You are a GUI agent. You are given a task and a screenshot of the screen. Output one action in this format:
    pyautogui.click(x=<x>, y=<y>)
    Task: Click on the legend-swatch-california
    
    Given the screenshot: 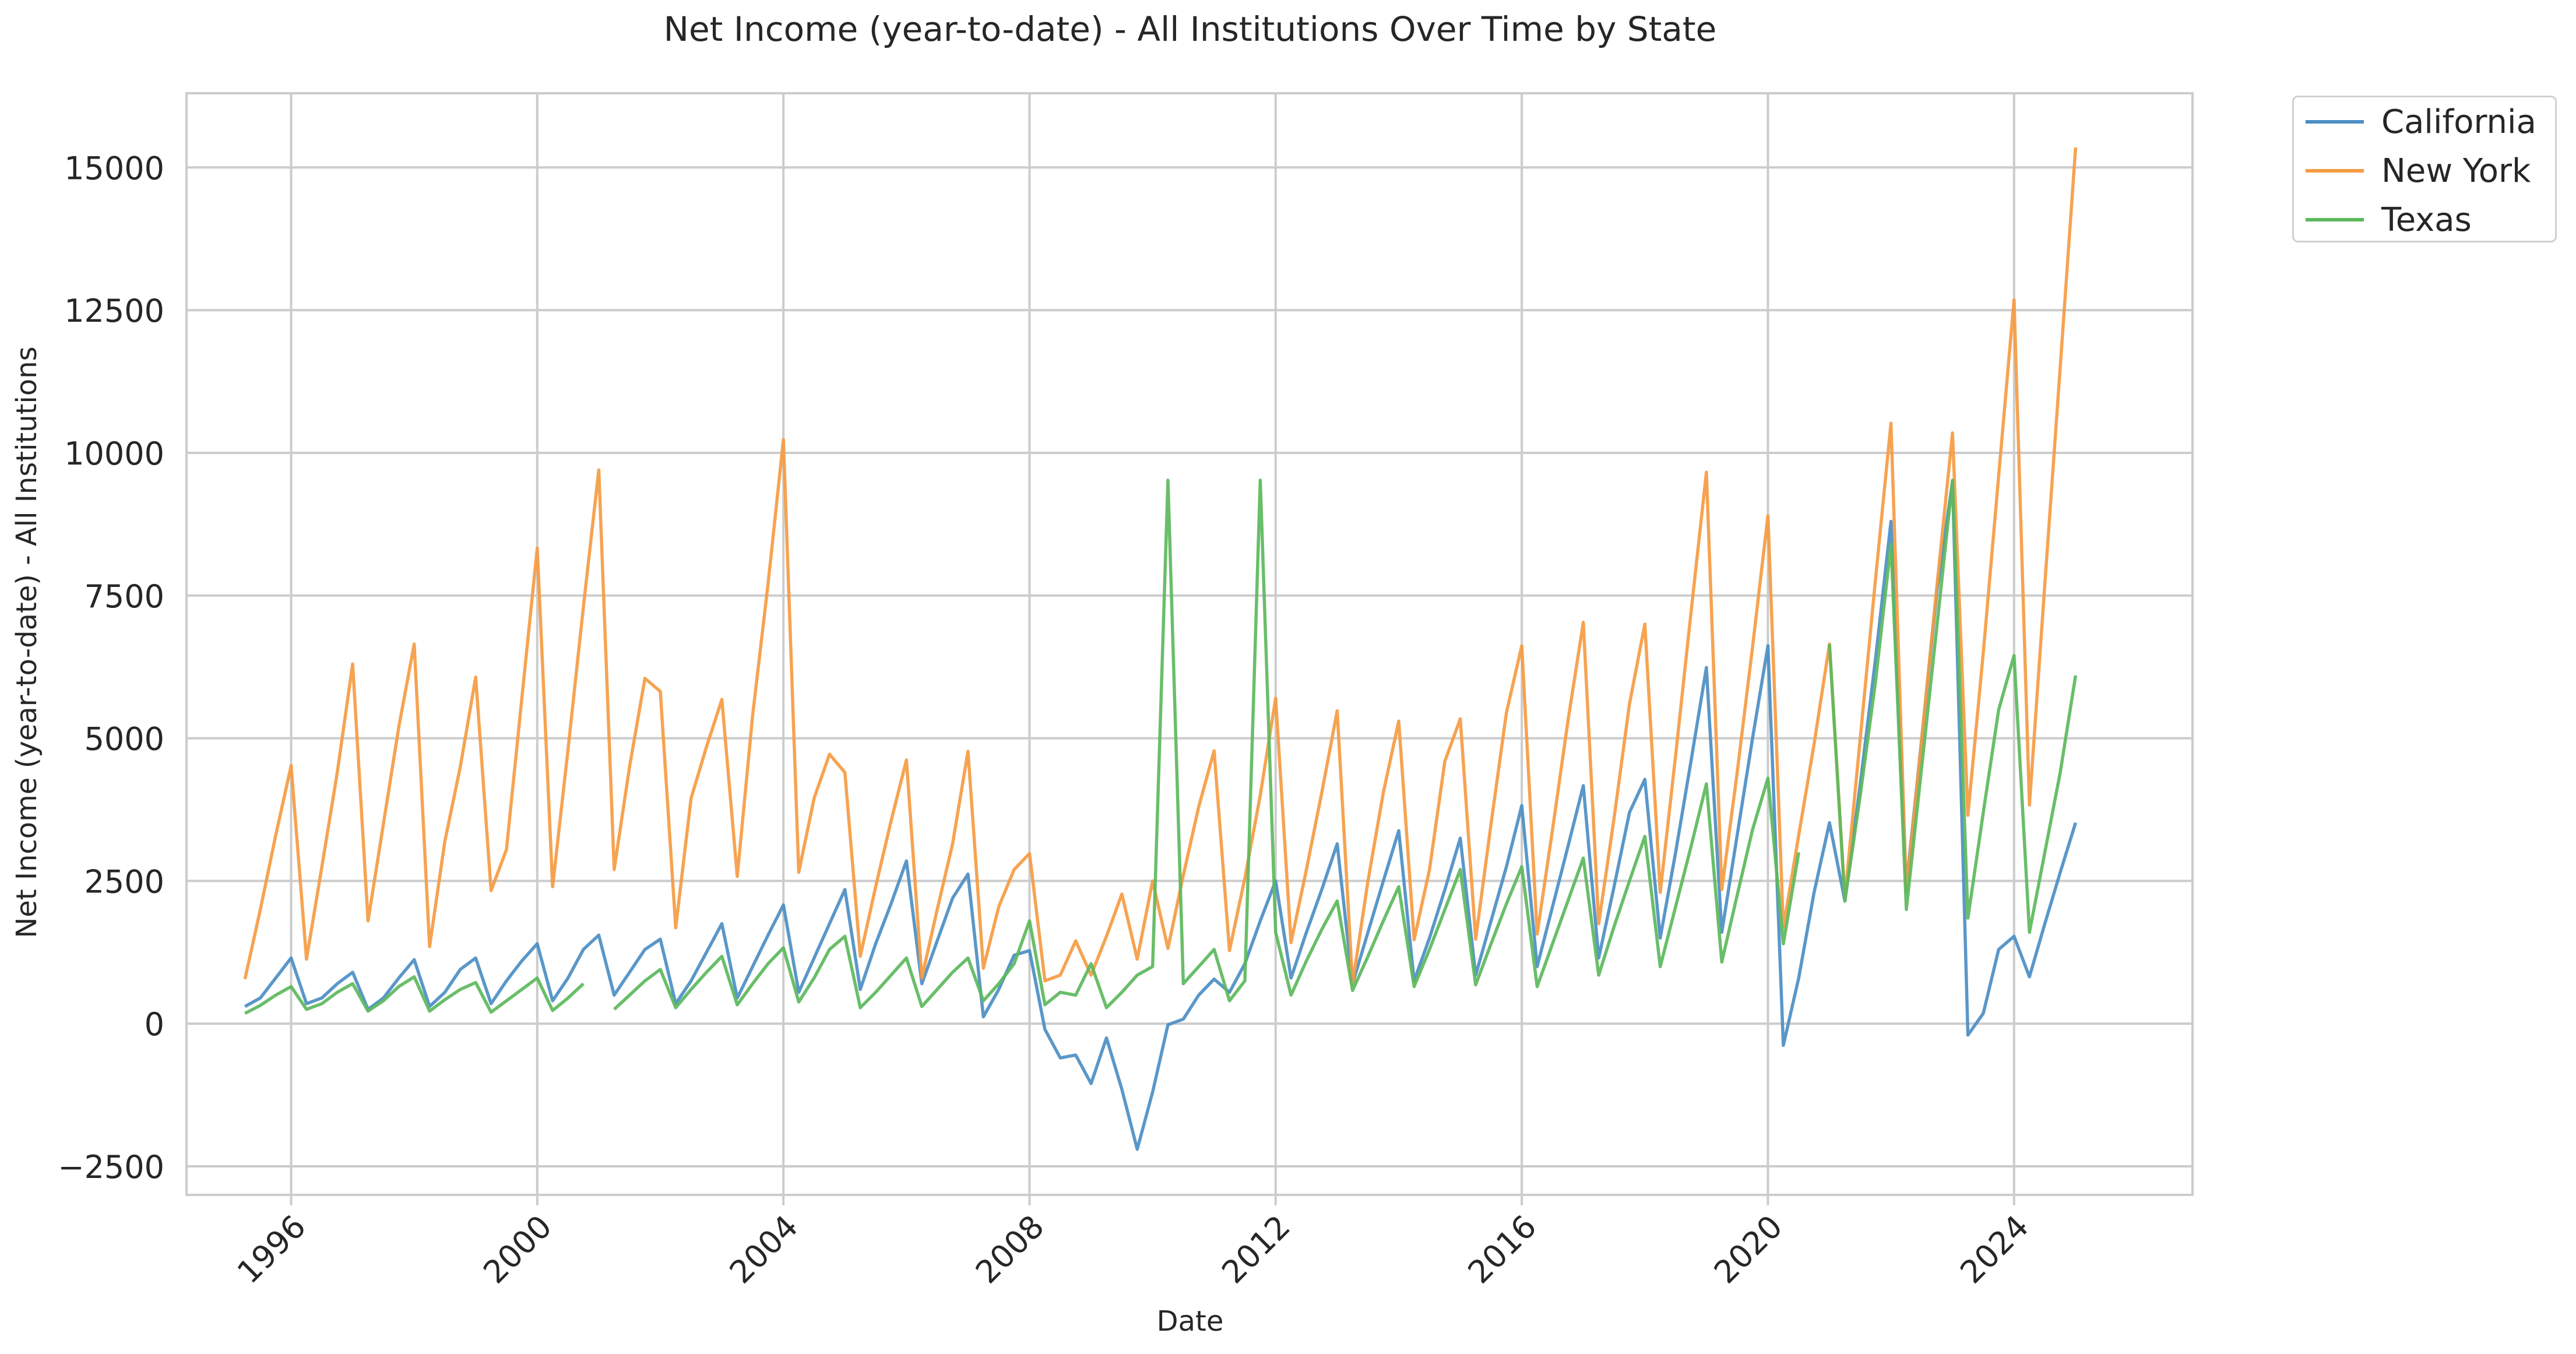 What is the action you would take?
    pyautogui.click(x=2335, y=122)
    